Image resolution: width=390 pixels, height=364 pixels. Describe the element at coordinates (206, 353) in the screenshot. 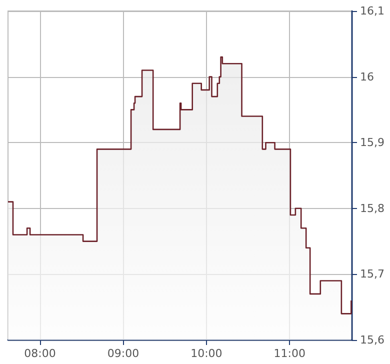

I see `x-tick-label: 10:00` at that location.